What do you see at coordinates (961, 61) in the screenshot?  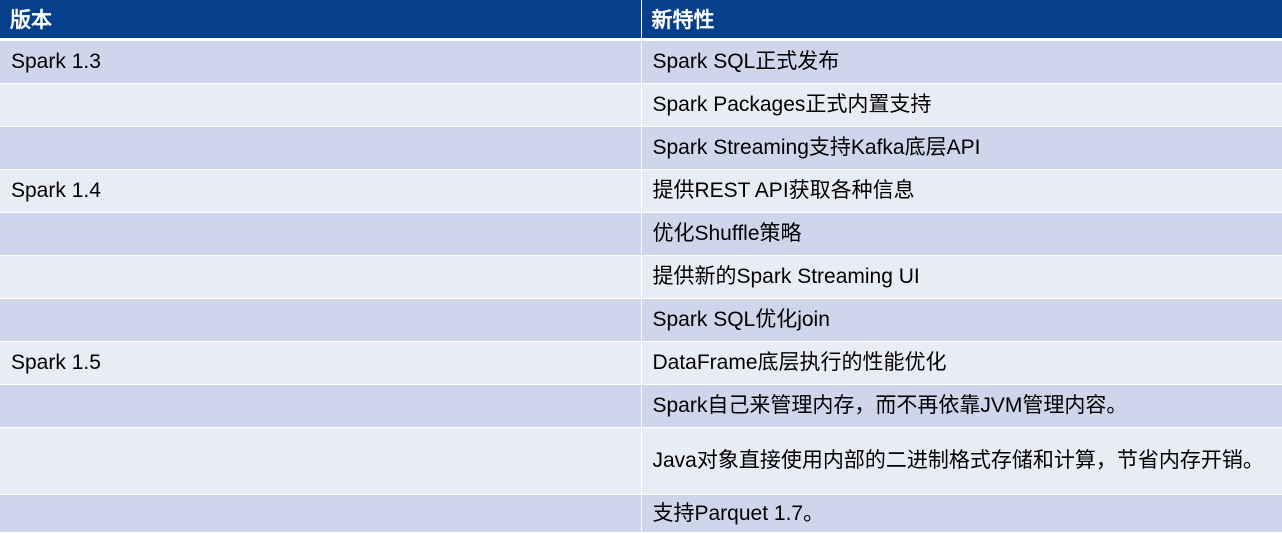 I see `feature-cell: Spark SQL正式发布` at bounding box center [961, 61].